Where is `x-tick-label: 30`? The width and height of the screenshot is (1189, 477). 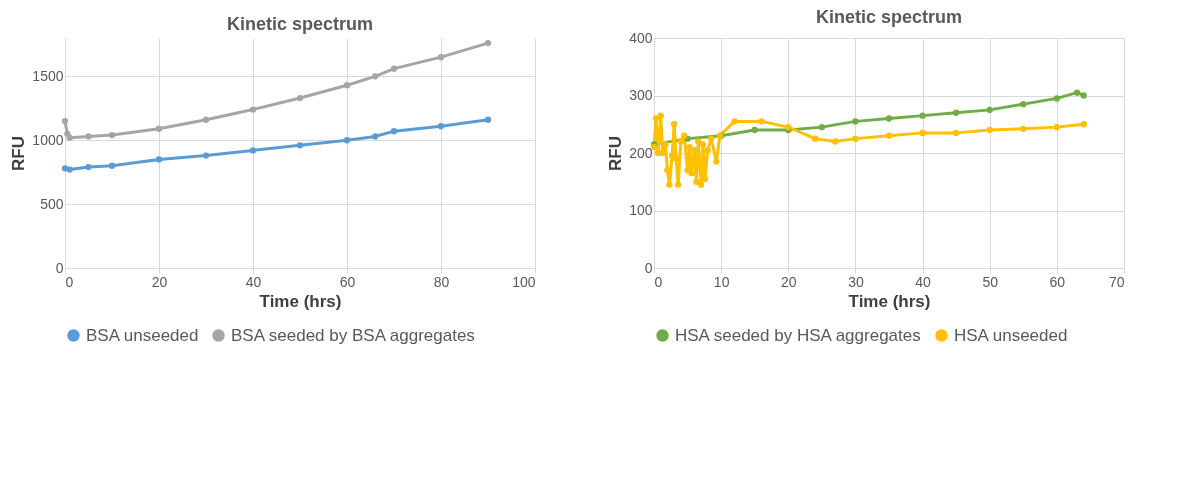 x-tick-label: 30 is located at coordinates (856, 281).